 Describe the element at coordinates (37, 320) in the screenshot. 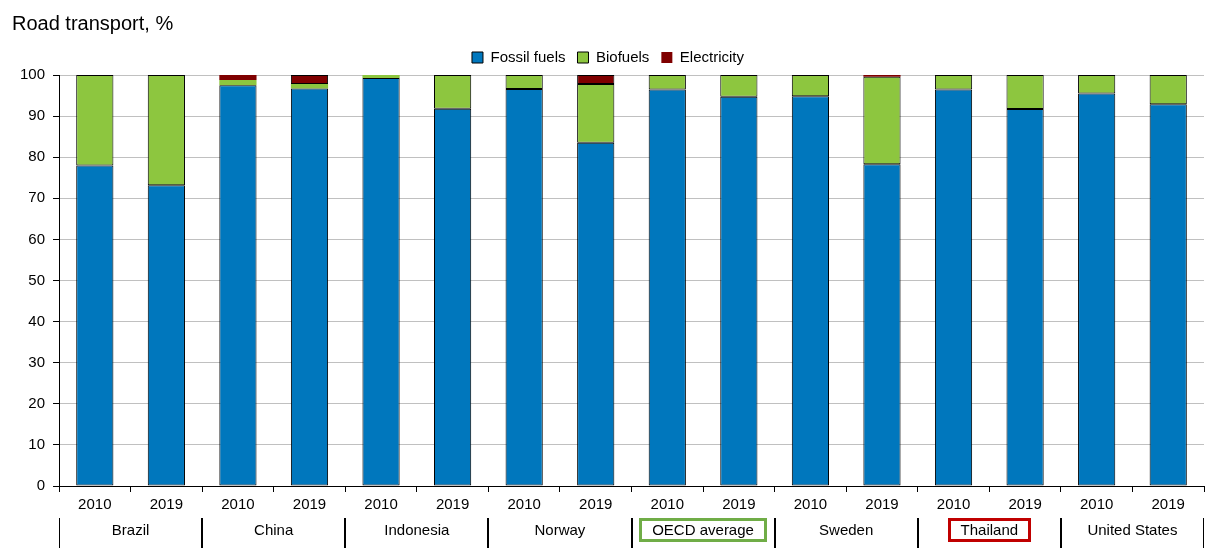

I see `y-tick-label: 40` at that location.